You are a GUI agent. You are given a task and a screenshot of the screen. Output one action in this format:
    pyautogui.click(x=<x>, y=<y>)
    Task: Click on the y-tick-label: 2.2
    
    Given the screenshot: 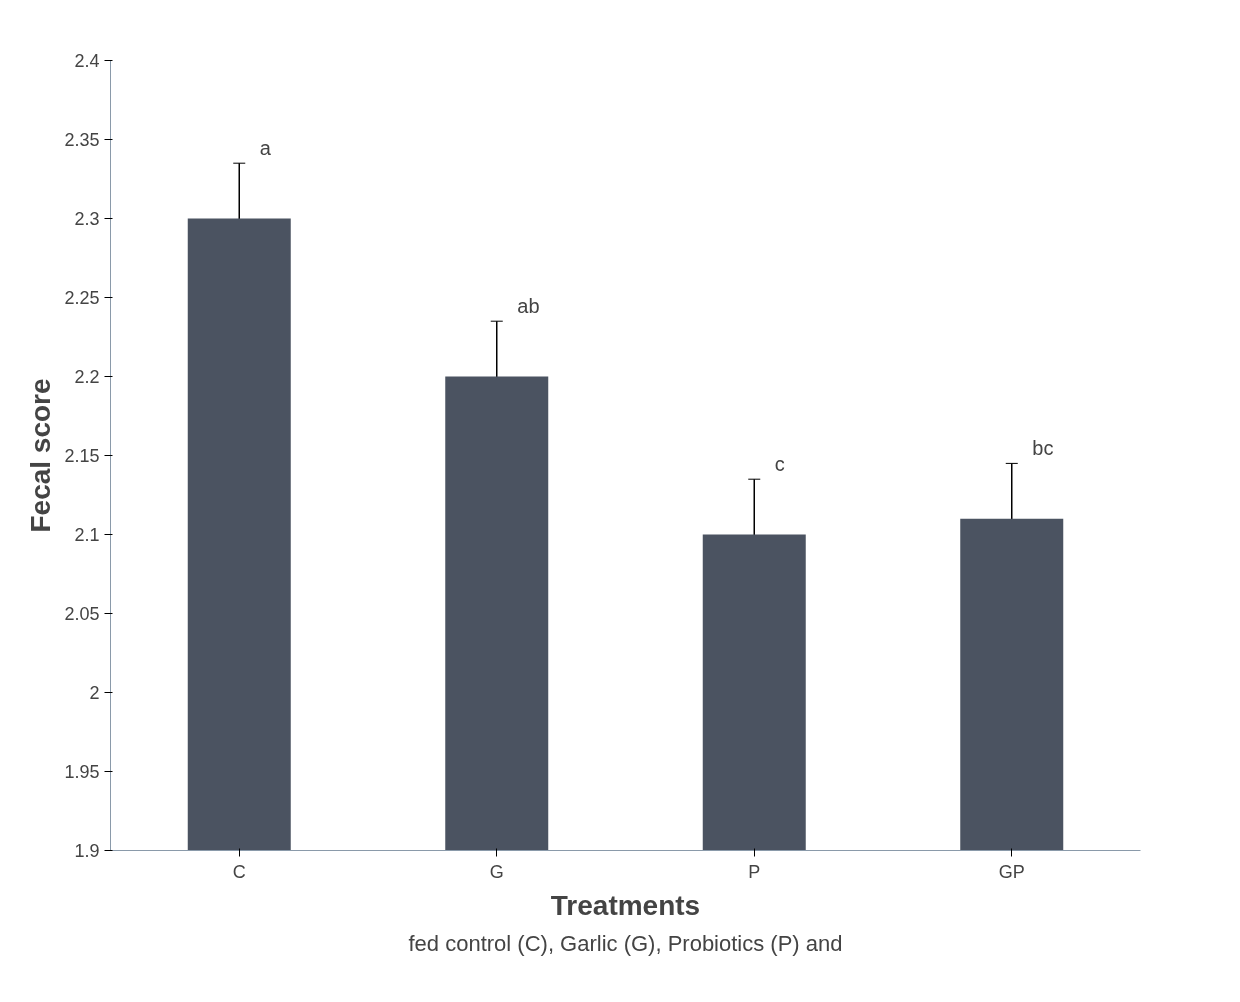 What is the action you would take?
    pyautogui.click(x=87, y=377)
    